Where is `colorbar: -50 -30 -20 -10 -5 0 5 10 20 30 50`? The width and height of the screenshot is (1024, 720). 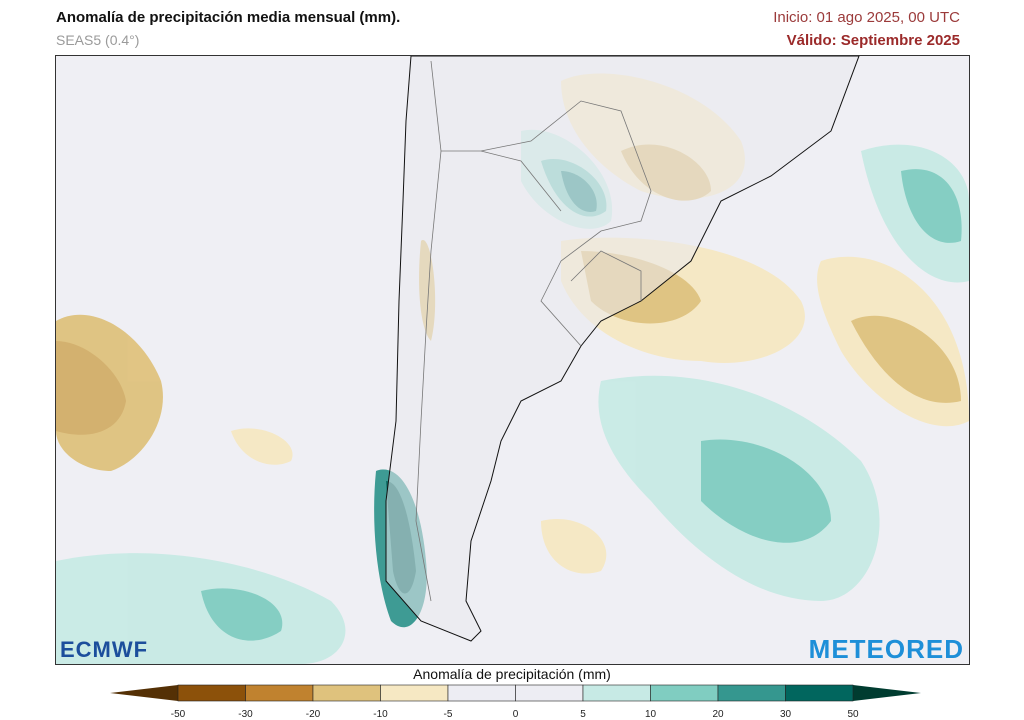 colorbar: -50 -30 -20 -10 -5 0 5 10 20 30 50 is located at coordinates (515, 701).